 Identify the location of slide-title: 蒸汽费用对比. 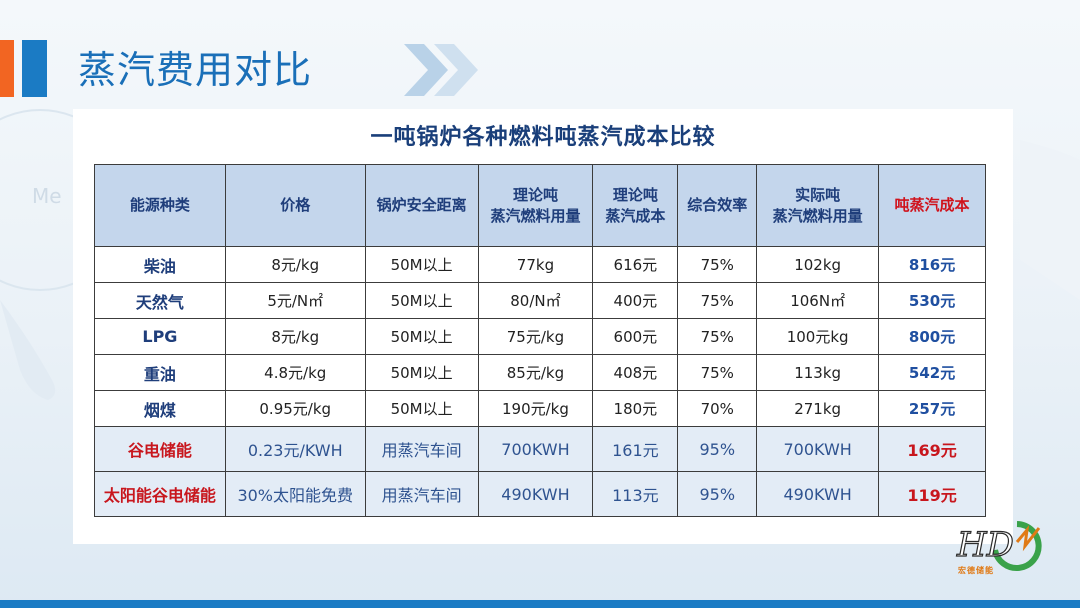
(195, 70).